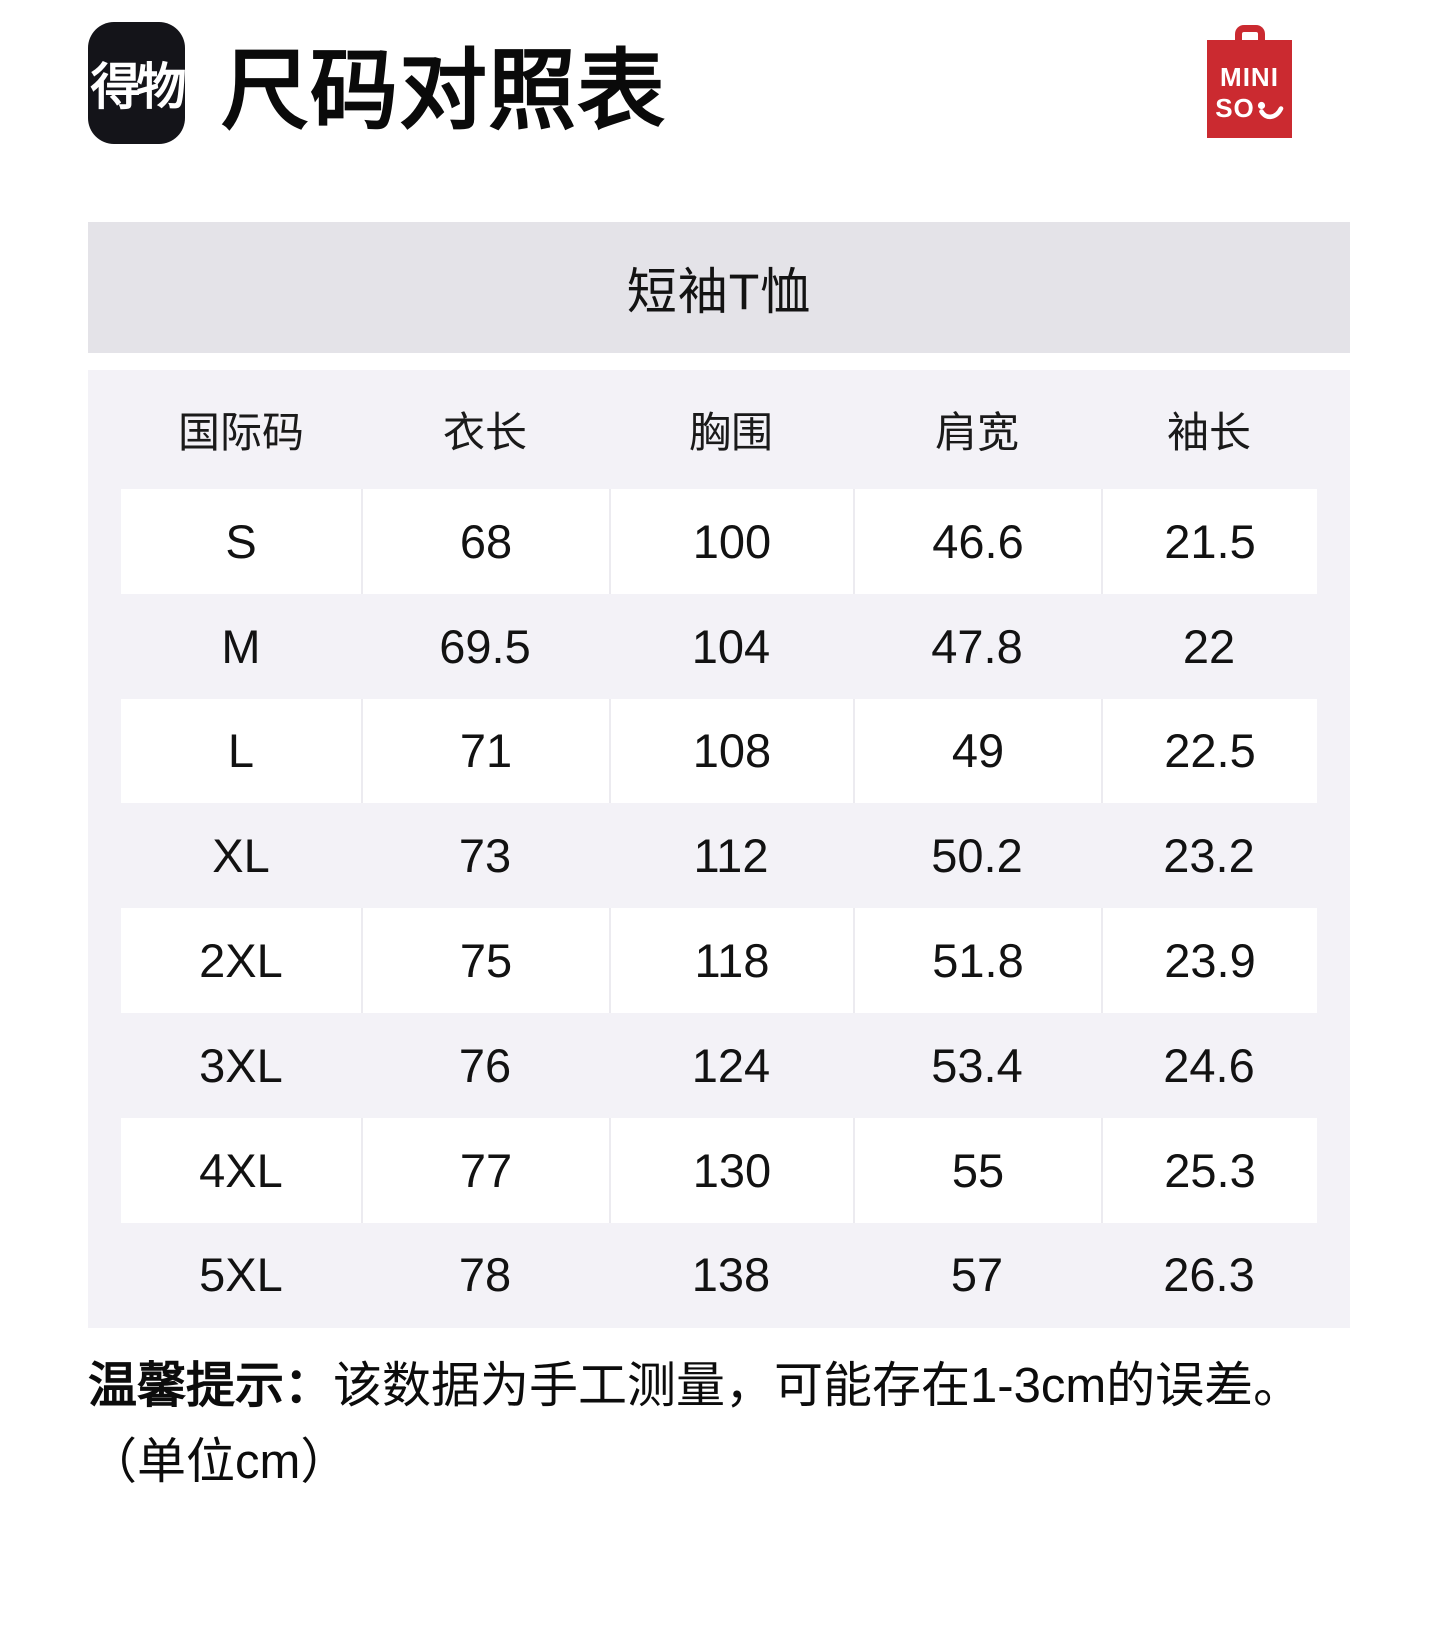  I want to click on size-cell: L, so click(241, 751).